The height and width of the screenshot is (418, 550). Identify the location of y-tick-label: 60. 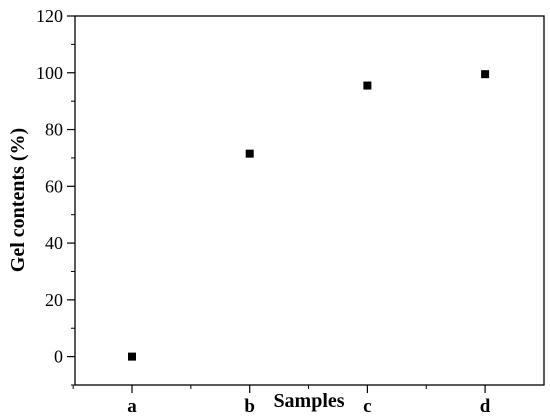
(54, 186).